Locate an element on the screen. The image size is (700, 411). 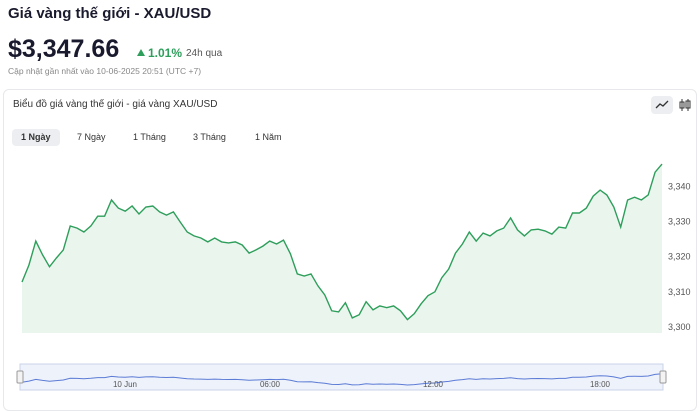
price-change: 1.01% is located at coordinates (165, 53).